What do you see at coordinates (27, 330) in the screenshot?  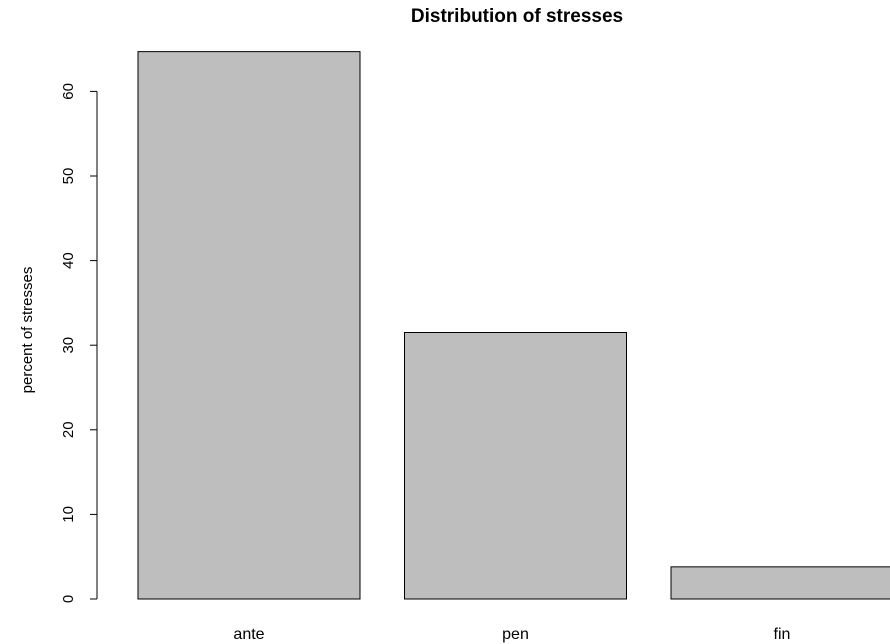 I see `y-axis-label: percent of stresses` at bounding box center [27, 330].